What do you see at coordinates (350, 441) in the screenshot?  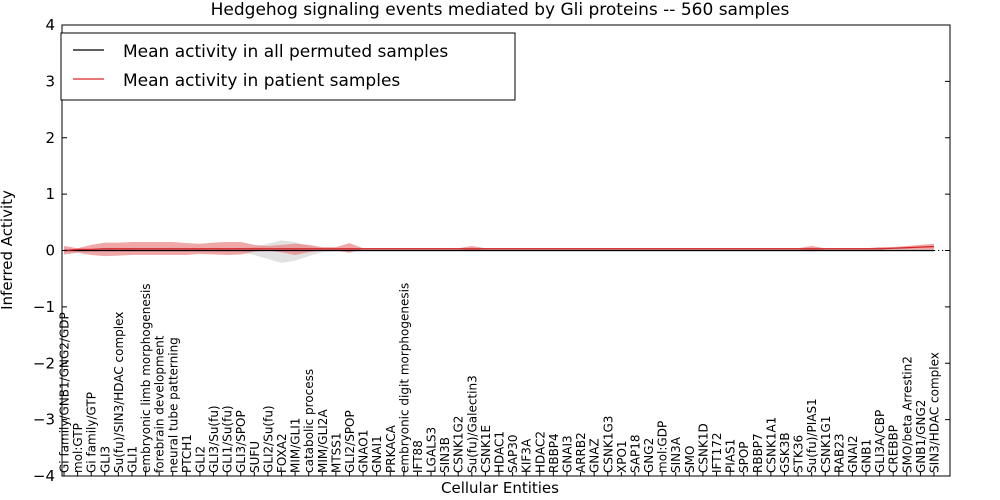 I see `x-tick-label: GLI2/SPOP` at bounding box center [350, 441].